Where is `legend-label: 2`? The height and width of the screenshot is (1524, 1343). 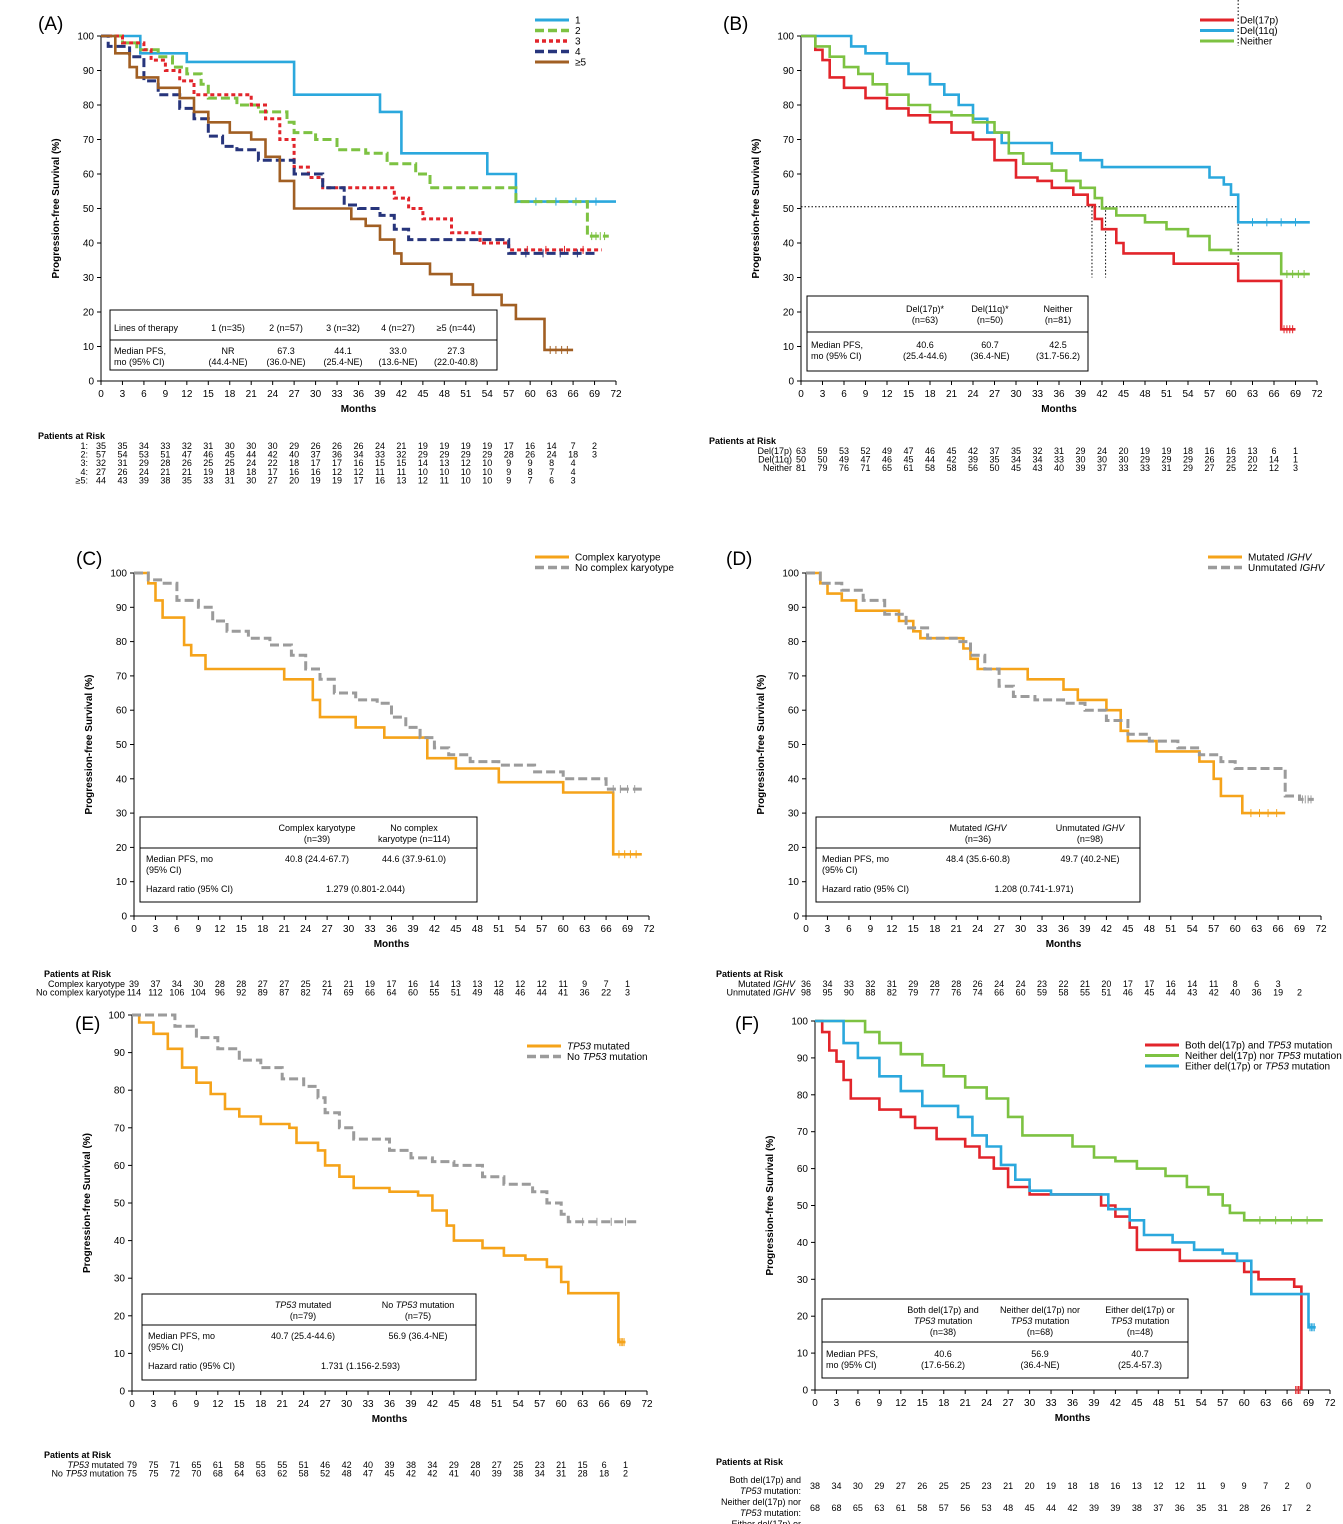 legend-label: 2 is located at coordinates (578, 31).